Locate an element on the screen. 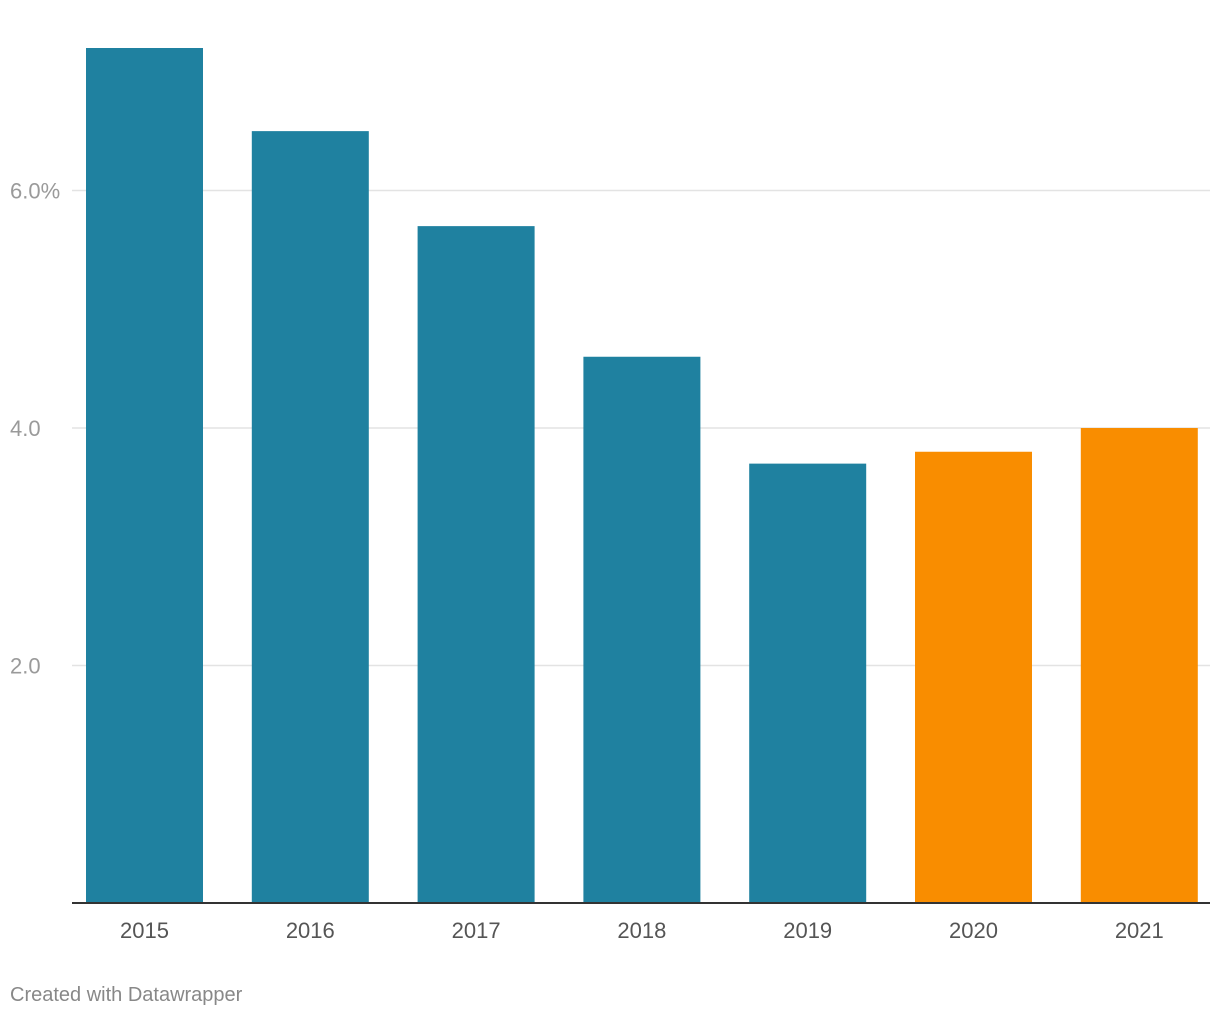 Image resolution: width=1220 pixels, height=1020 pixels. bar-2015 is located at coordinates (144, 475).